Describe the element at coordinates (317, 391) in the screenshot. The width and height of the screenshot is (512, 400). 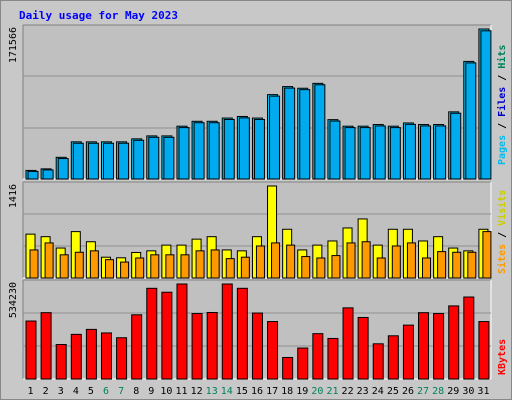
I see `x-tick-label: 20` at that location.